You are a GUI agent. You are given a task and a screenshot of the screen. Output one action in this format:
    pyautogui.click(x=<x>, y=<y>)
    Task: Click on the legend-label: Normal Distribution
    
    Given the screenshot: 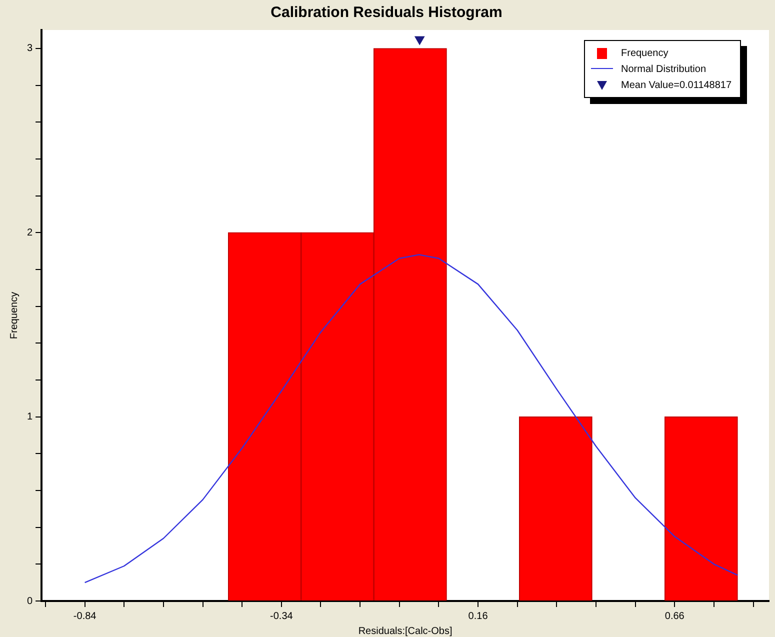 What is the action you would take?
    pyautogui.click(x=663, y=69)
    